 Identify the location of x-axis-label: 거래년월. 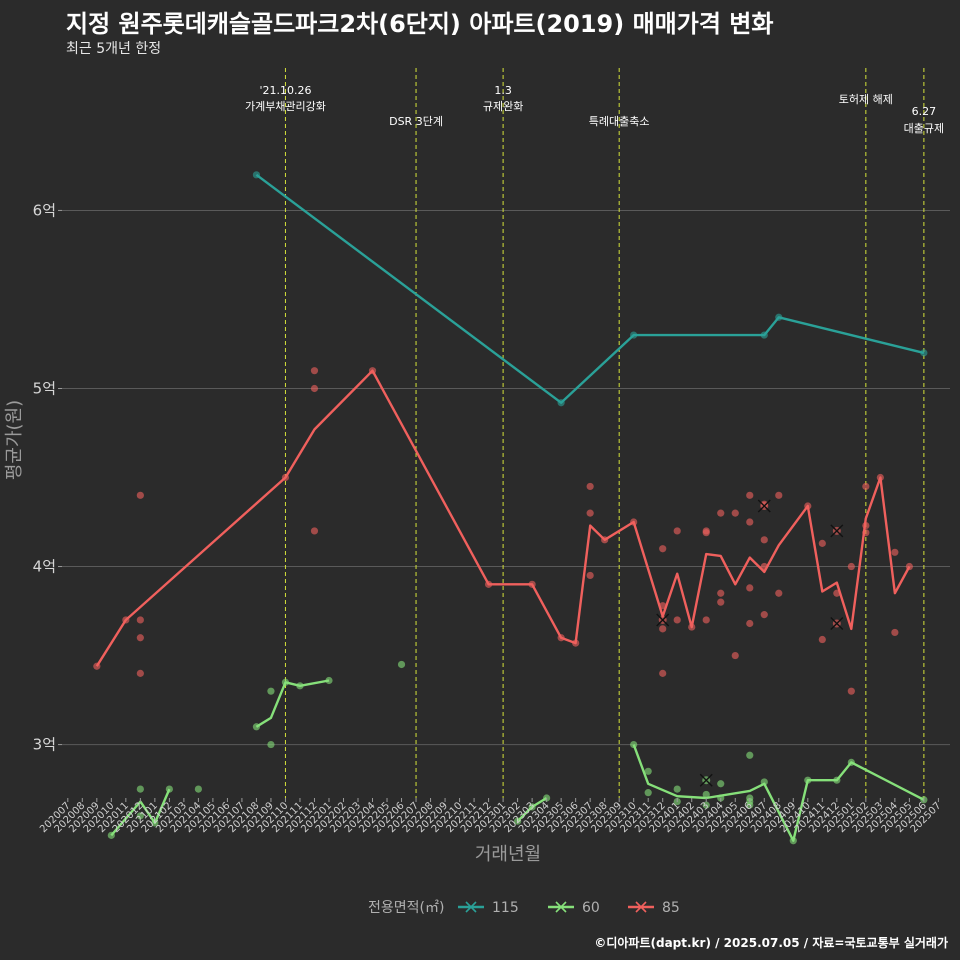
(508, 854).